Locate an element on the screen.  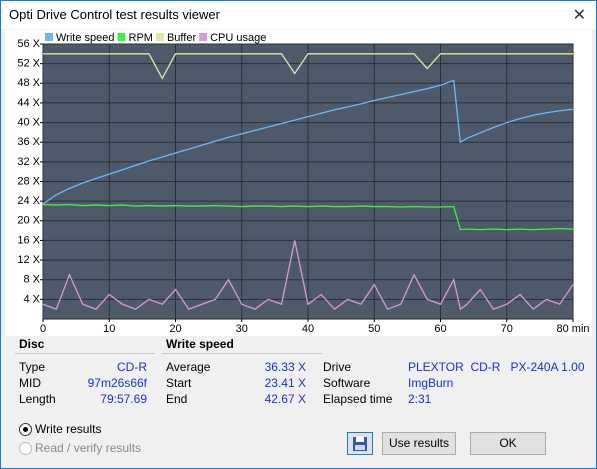
legend-label: CPU usage is located at coordinates (238, 38).